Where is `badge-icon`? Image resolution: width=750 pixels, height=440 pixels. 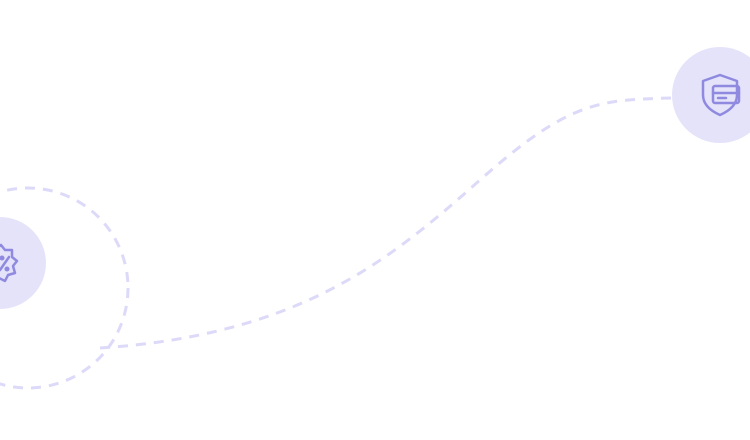
badge-icon is located at coordinates (9, 263).